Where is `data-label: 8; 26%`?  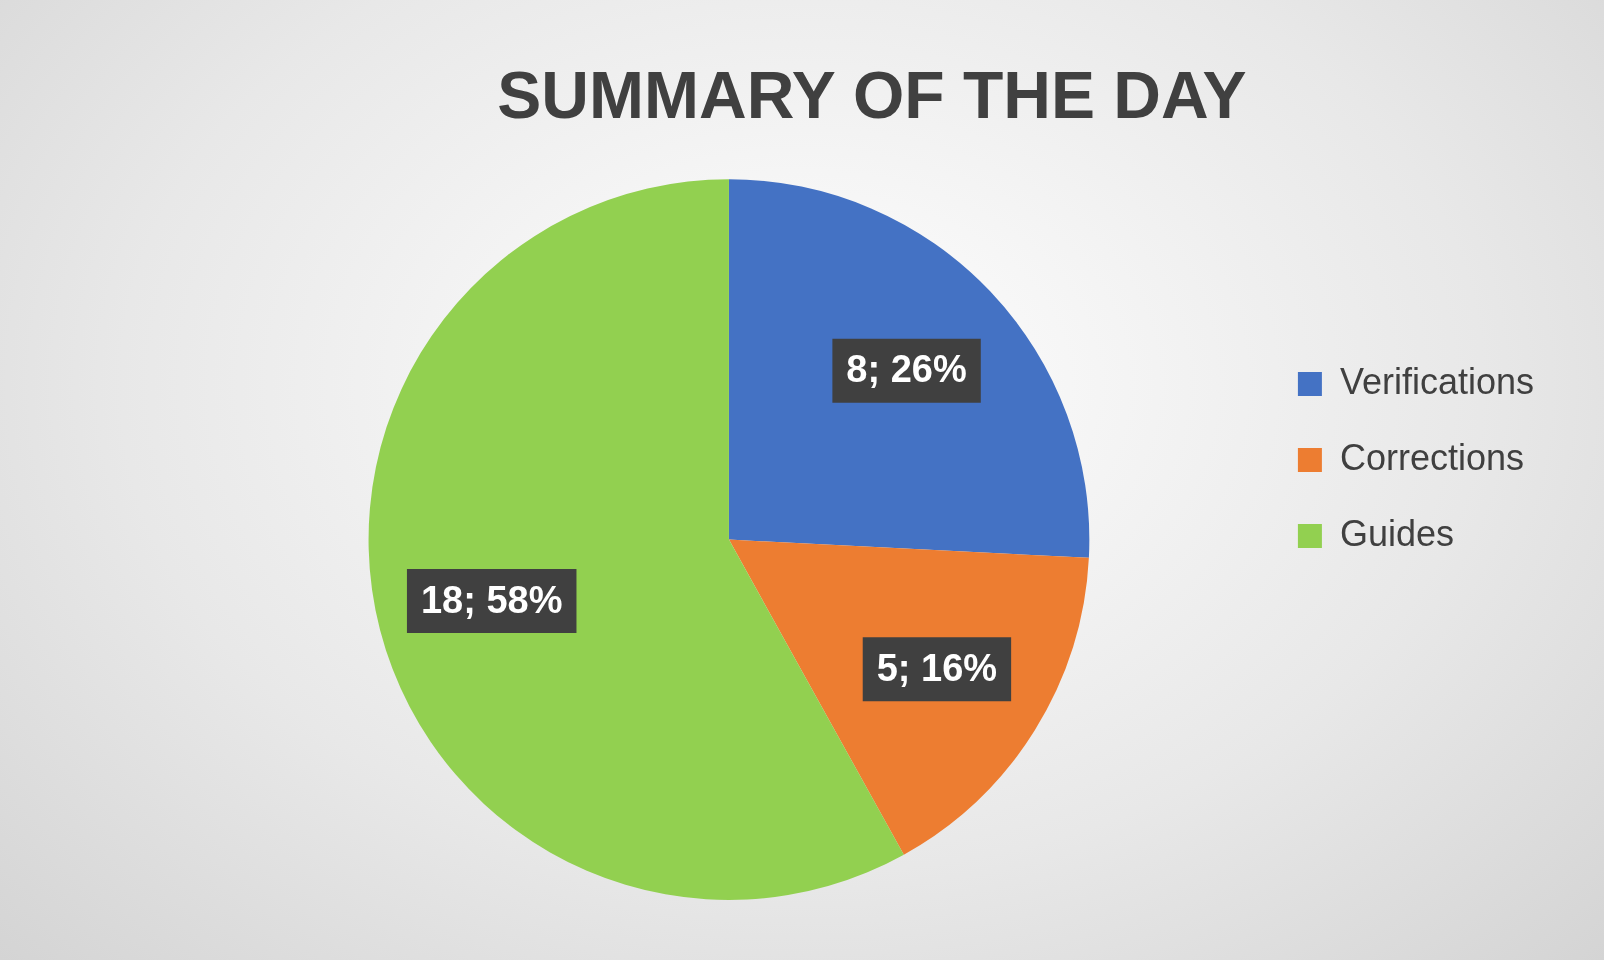
data-label: 8; 26% is located at coordinates (906, 369).